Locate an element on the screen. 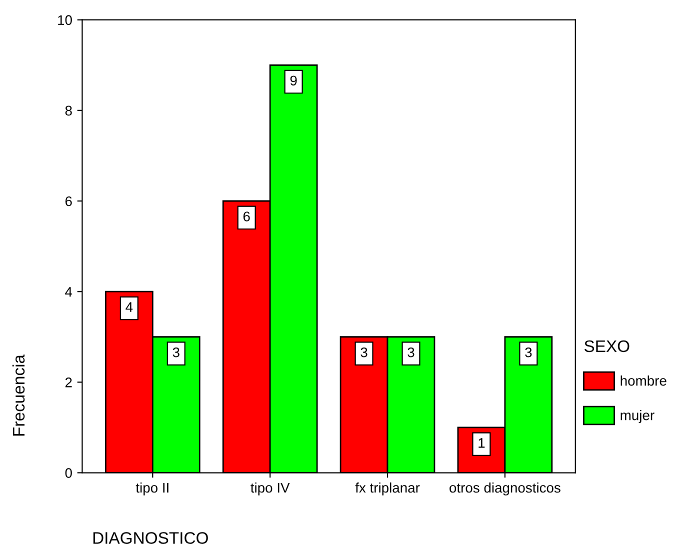 This screenshot has height=551, width=685. y-tick-label: 2 is located at coordinates (68, 383).